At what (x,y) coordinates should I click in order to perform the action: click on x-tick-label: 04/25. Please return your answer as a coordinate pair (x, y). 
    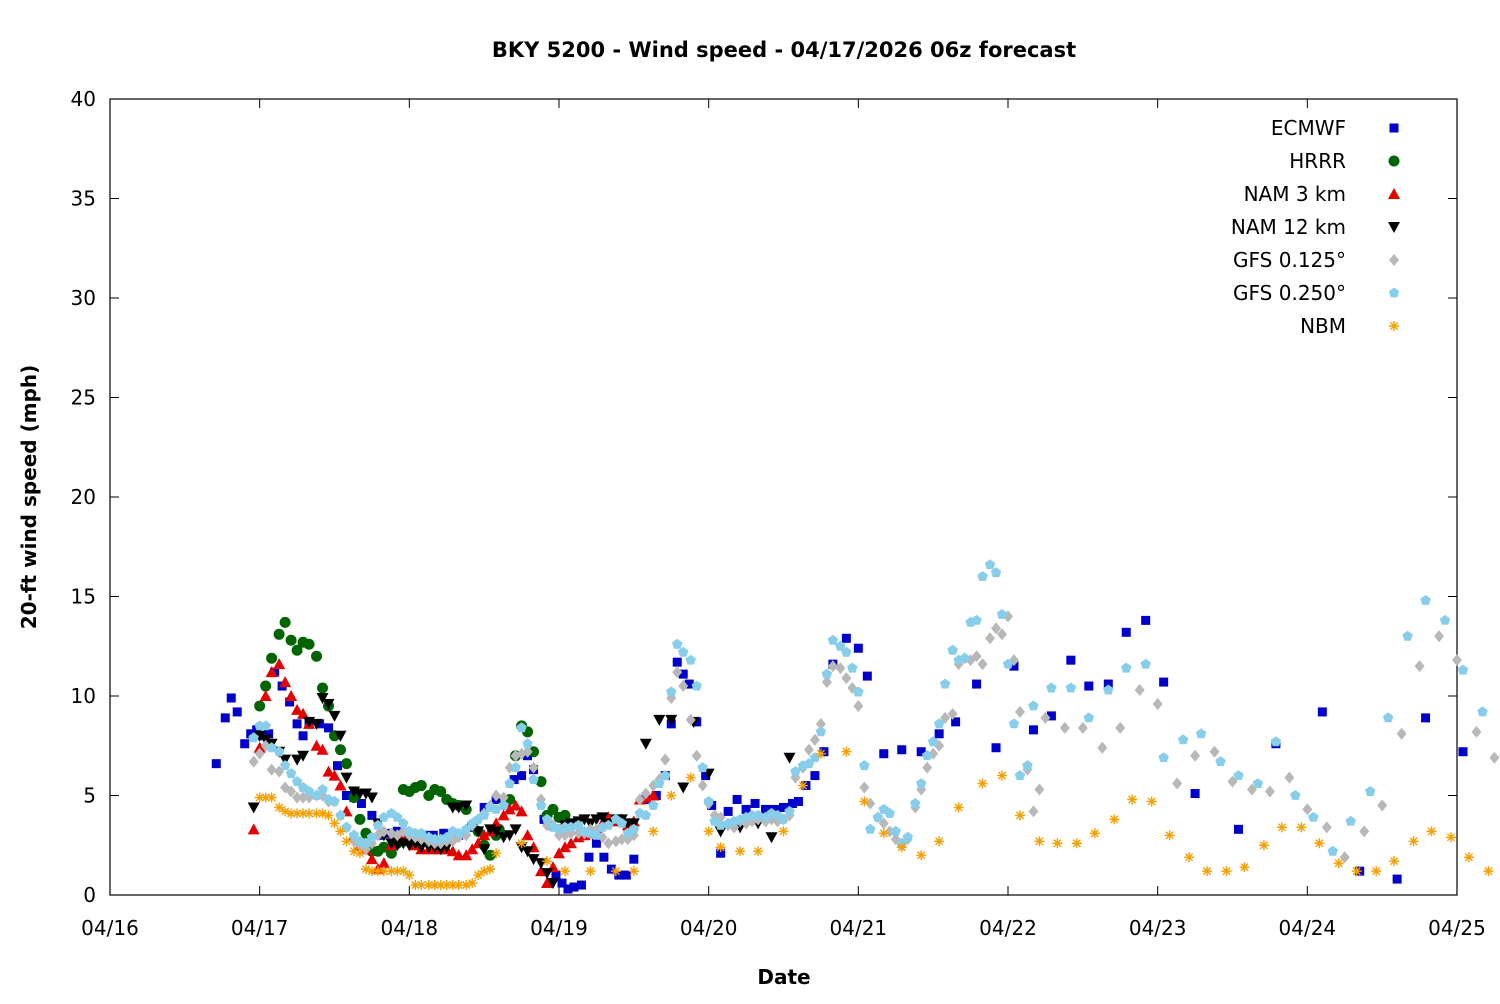
    Looking at the image, I should click on (1457, 928).